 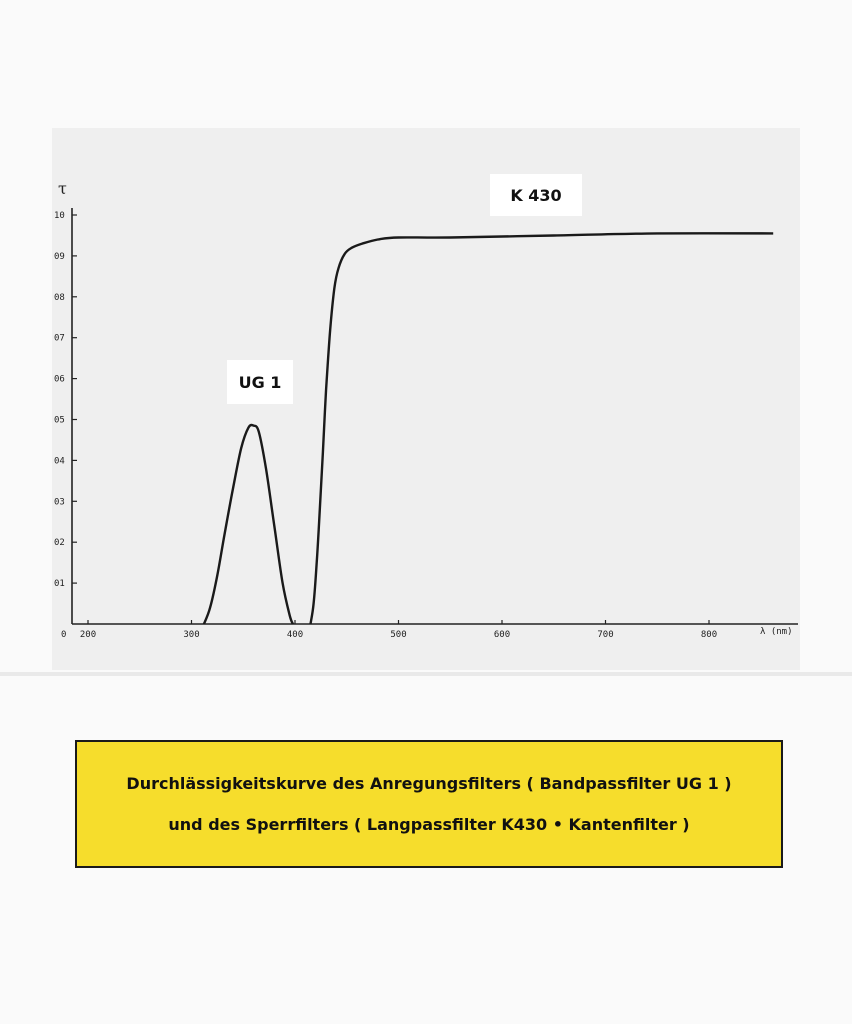 What do you see at coordinates (260, 382) in the screenshot?
I see `series-label-ug1: UG 1` at bounding box center [260, 382].